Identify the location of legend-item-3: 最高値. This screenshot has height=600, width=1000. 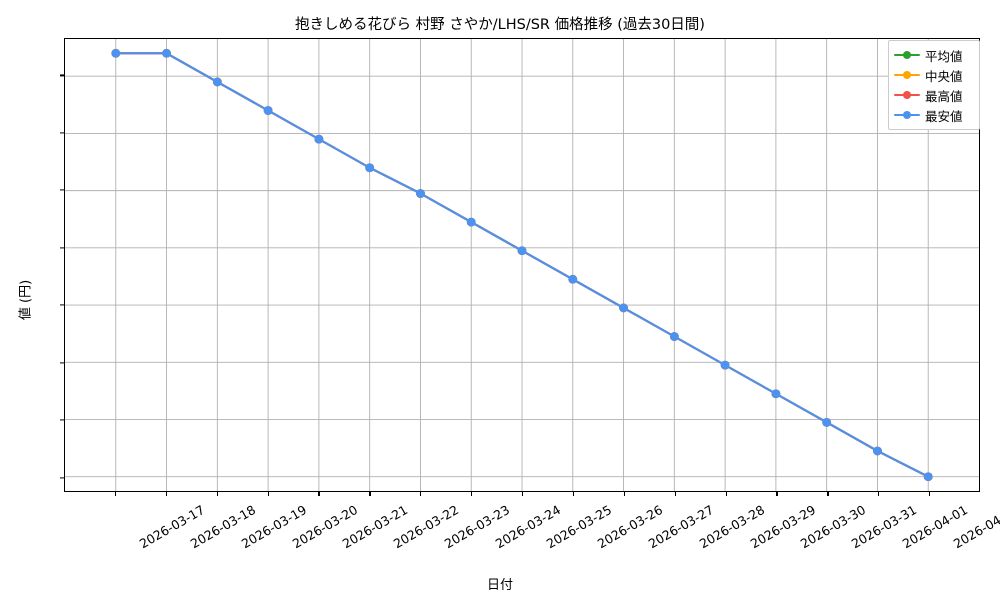
(933, 95).